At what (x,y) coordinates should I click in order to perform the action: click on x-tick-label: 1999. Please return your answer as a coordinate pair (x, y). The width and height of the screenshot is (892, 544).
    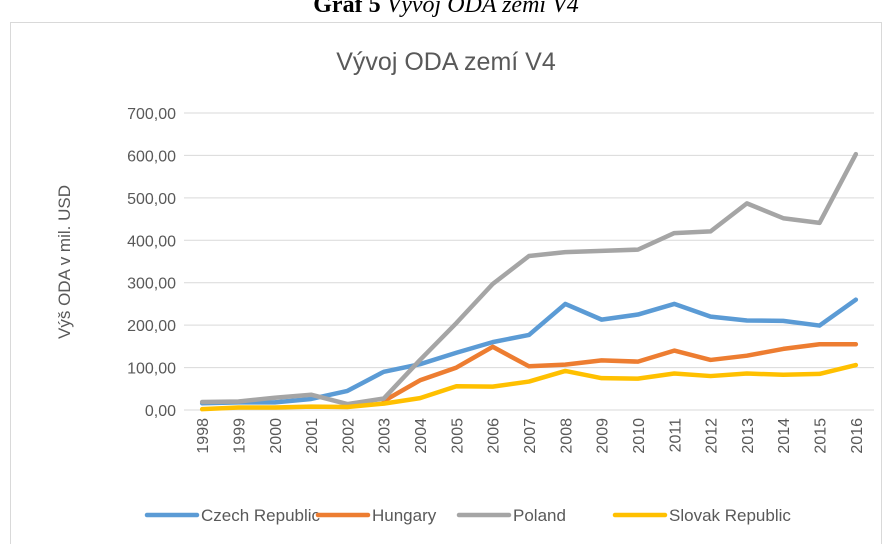
    Looking at the image, I should click on (239, 436).